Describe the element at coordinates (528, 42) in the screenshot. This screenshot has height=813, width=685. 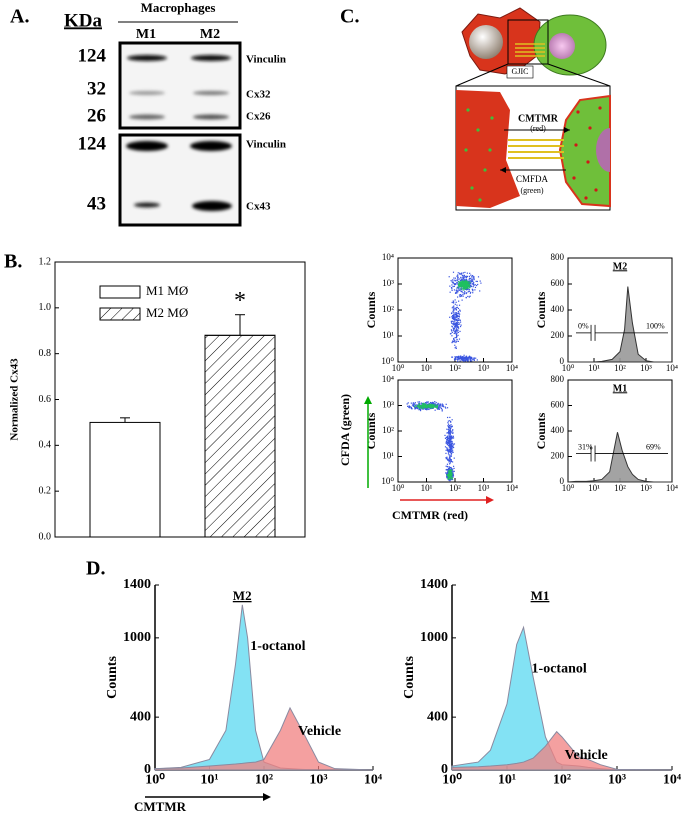
I see `zoom-box` at that location.